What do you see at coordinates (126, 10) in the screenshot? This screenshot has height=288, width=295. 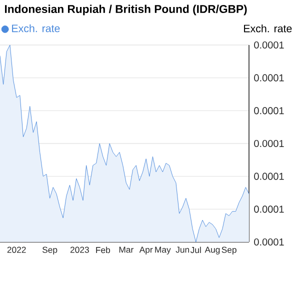 I see `chart-title: Indonesian Rupiah / British Pound (IDR/GBP)` at bounding box center [126, 10].